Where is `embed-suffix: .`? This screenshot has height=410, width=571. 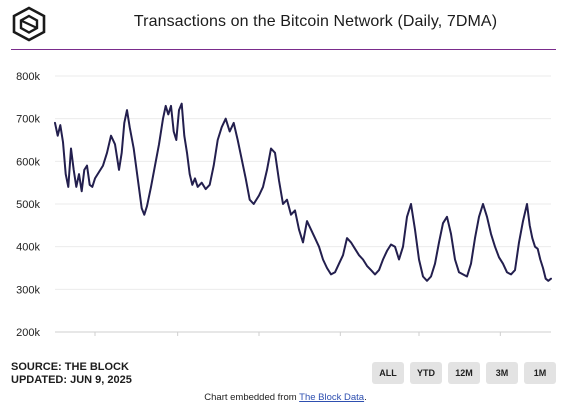
embed-suffix: . is located at coordinates (365, 397).